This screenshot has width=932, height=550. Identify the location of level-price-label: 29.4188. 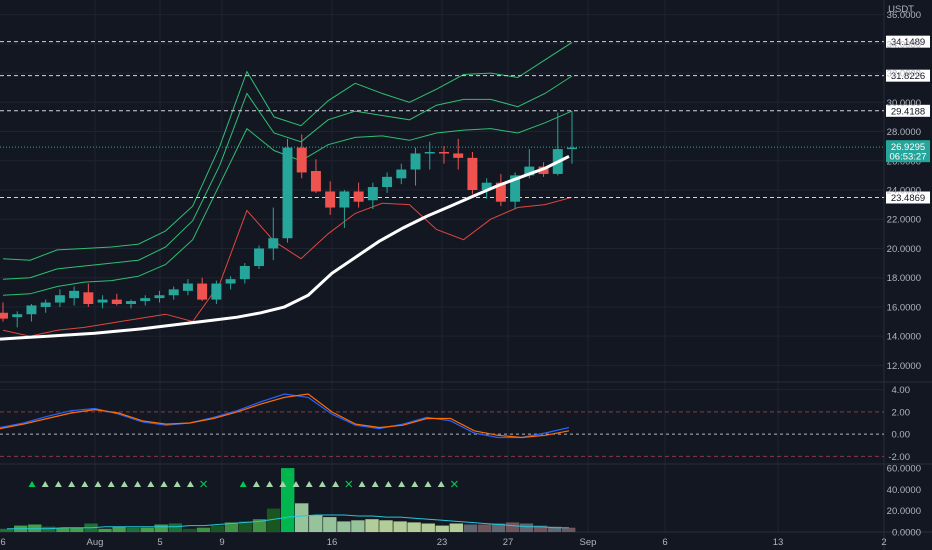
(908, 110).